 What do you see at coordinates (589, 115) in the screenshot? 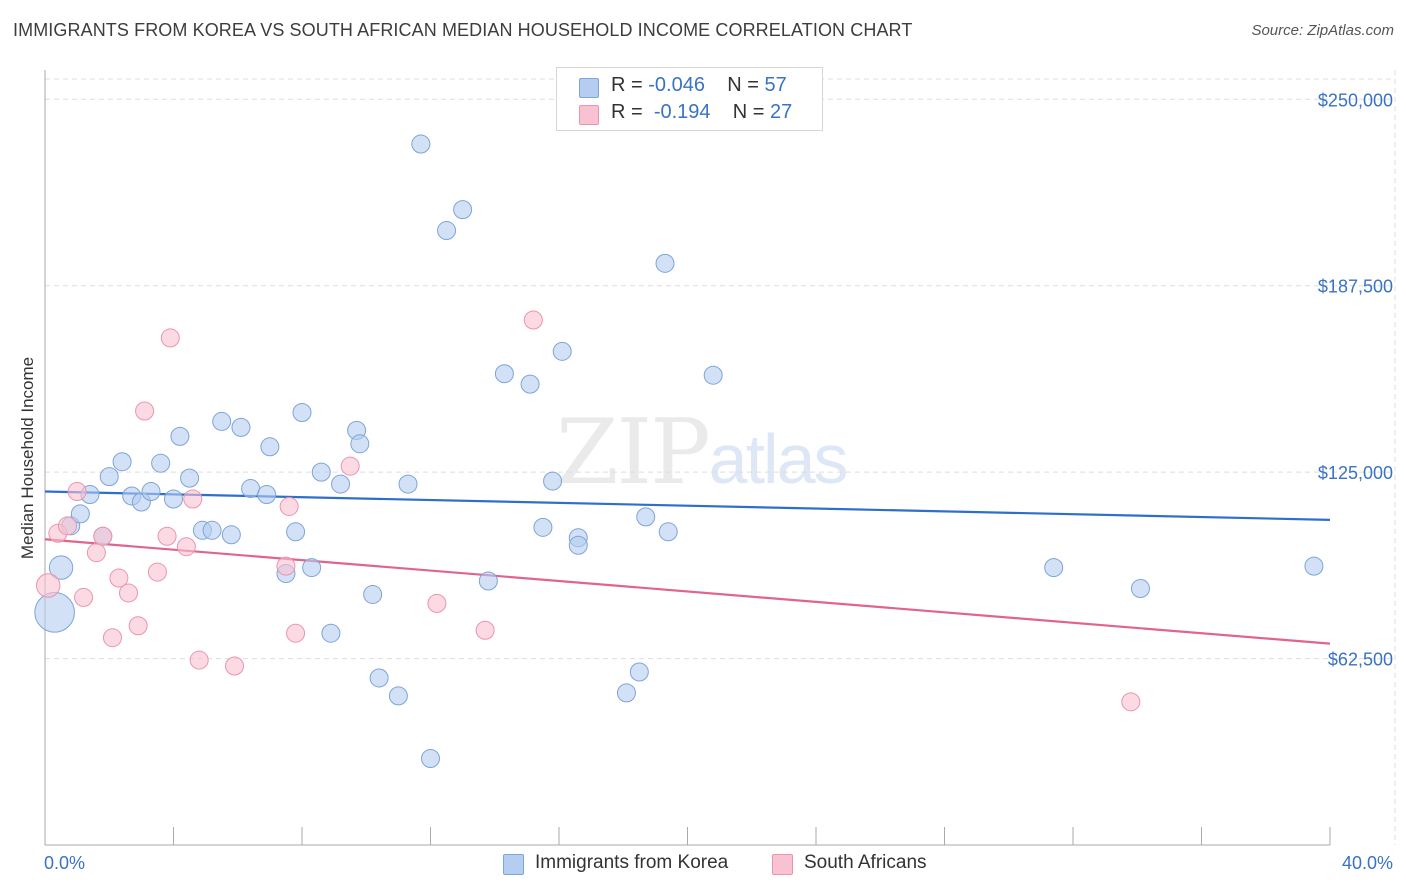
I see `sa-swatch` at bounding box center [589, 115].